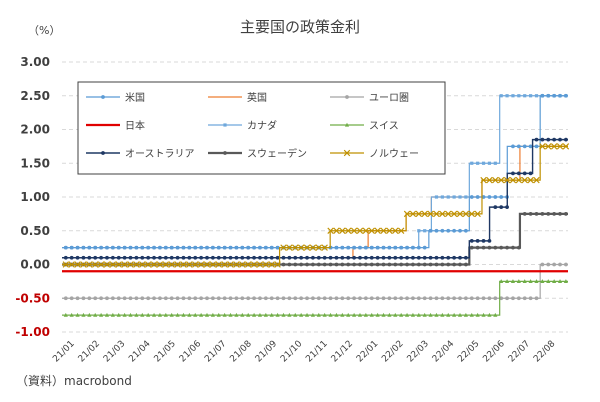 The width and height of the screenshot is (600, 402). What do you see at coordinates (394, 154) in the screenshot?
I see `legend-label: ノルウェー` at bounding box center [394, 154].